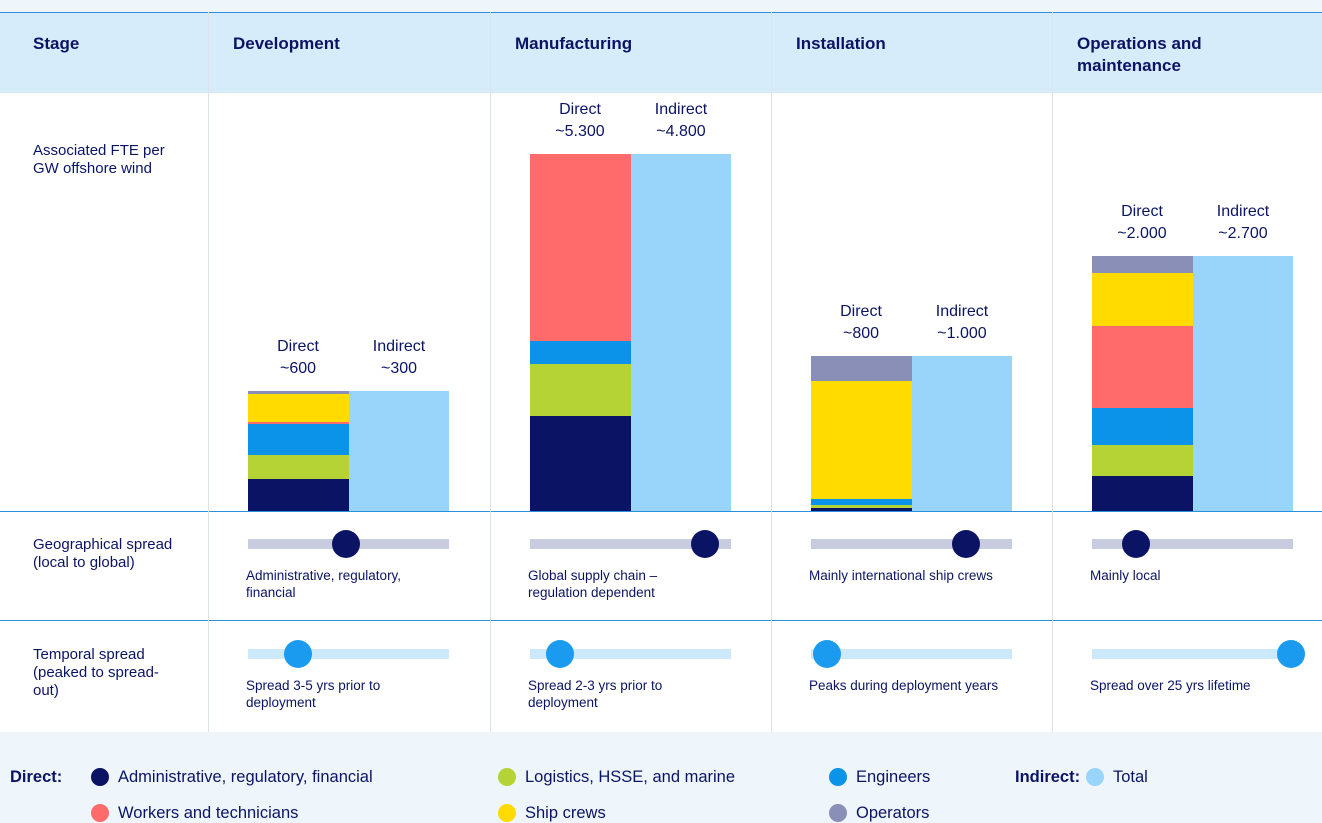 Image resolution: width=1322 pixels, height=823 pixels. What do you see at coordinates (1139, 54) in the screenshot?
I see `header-cell: Operations and maintenance` at bounding box center [1139, 54].